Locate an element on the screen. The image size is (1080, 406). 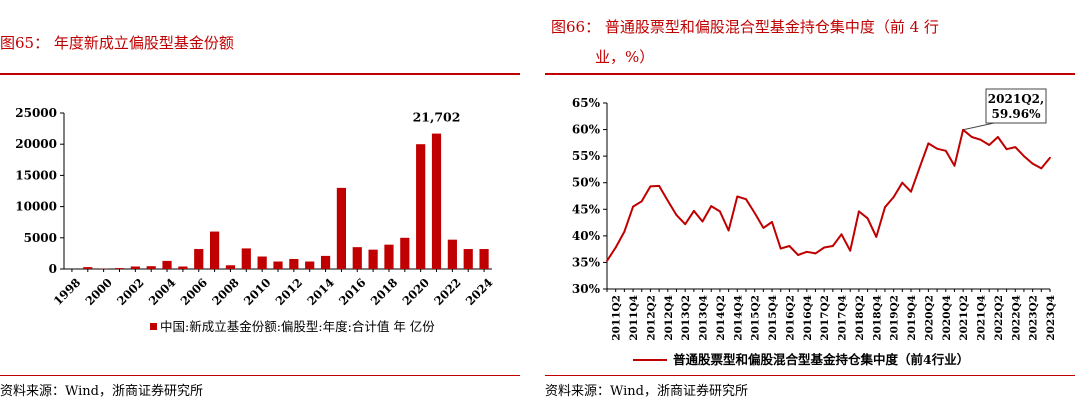
x-tick-label: 2018 is located at coordinates (384, 291).